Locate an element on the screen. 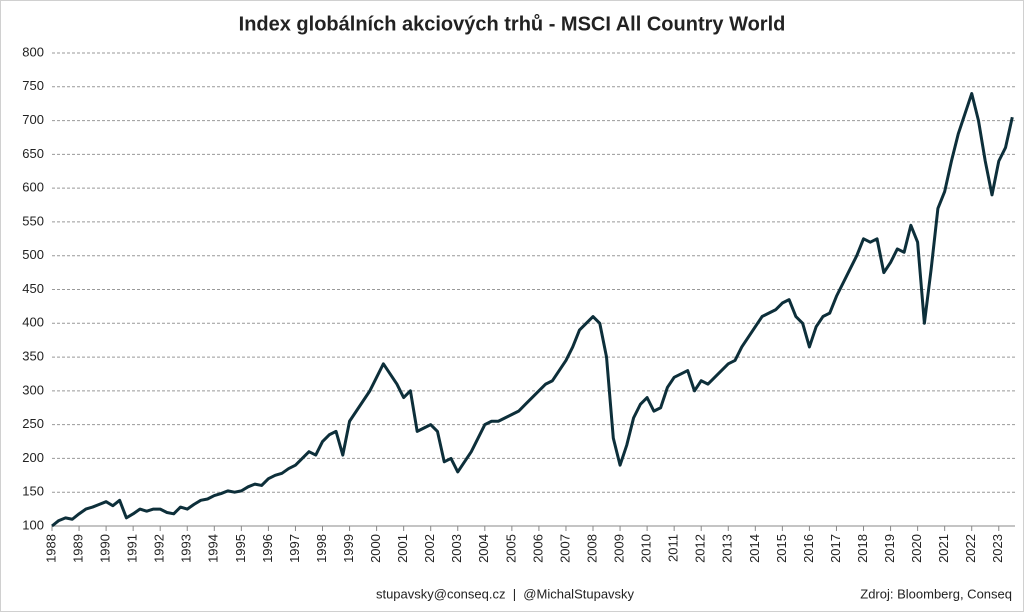 This screenshot has width=1024, height=612. x-tick-label: 1991 is located at coordinates (132, 548).